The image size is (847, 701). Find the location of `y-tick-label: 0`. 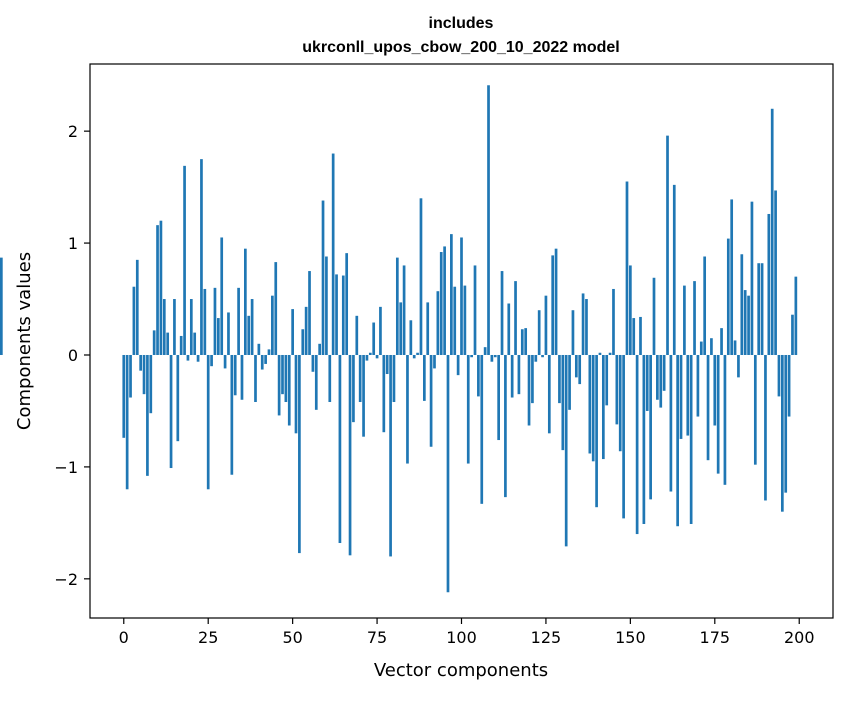

y-tick-label: 0 is located at coordinates (73, 355).